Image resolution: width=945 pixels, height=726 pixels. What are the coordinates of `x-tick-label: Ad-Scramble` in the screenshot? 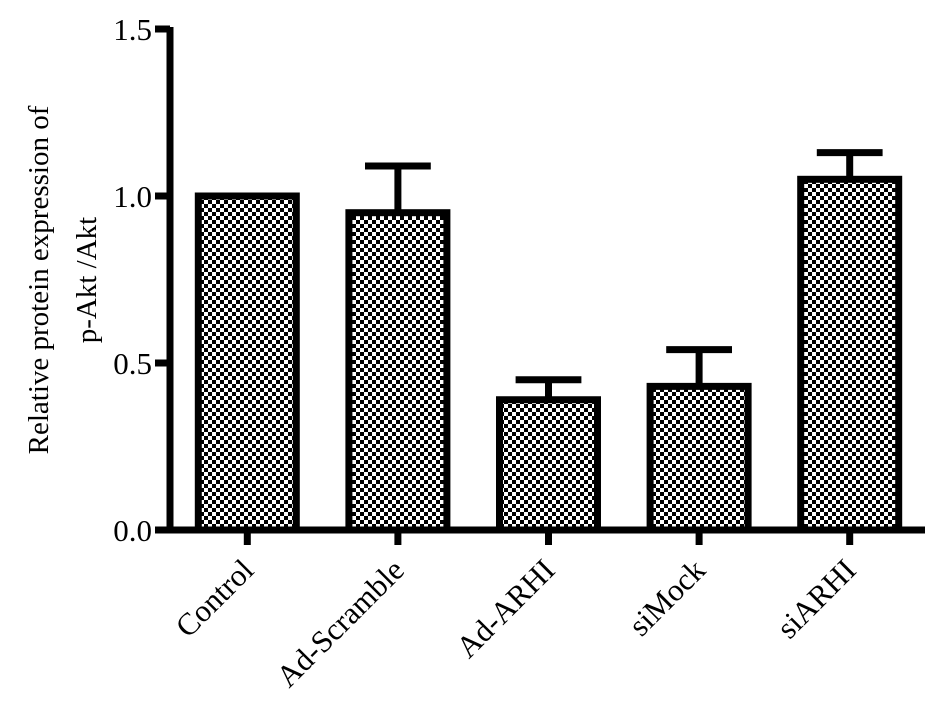 It's located at (340, 623).